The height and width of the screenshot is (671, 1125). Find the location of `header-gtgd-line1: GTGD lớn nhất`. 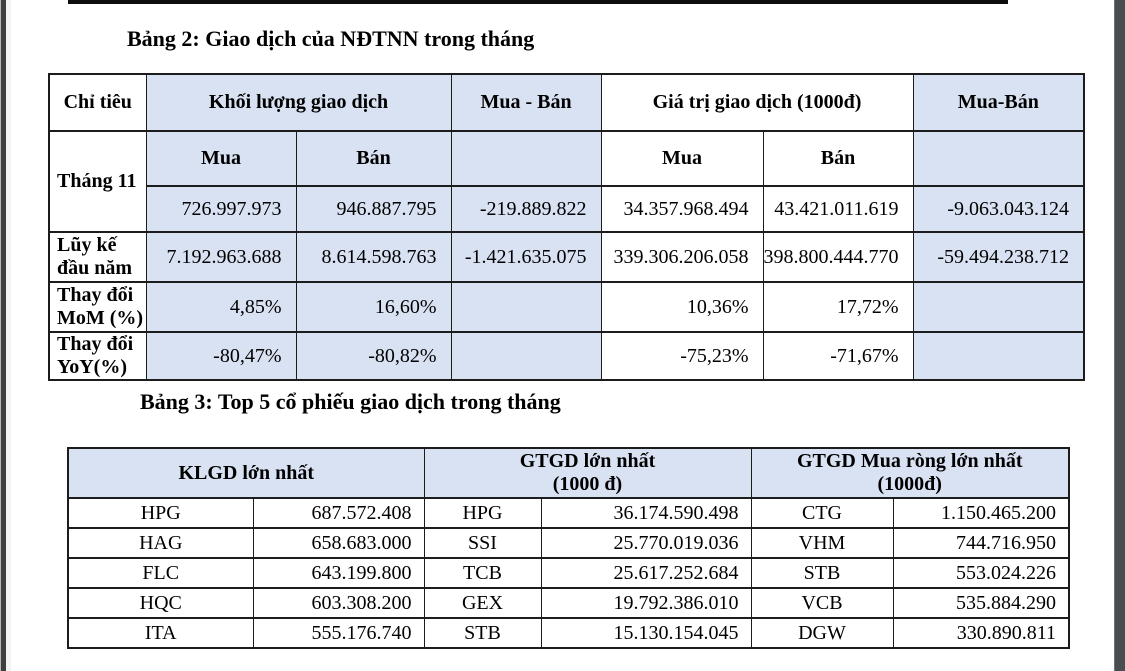

header-gtgd-line1: GTGD lớn nhất is located at coordinates (587, 461).